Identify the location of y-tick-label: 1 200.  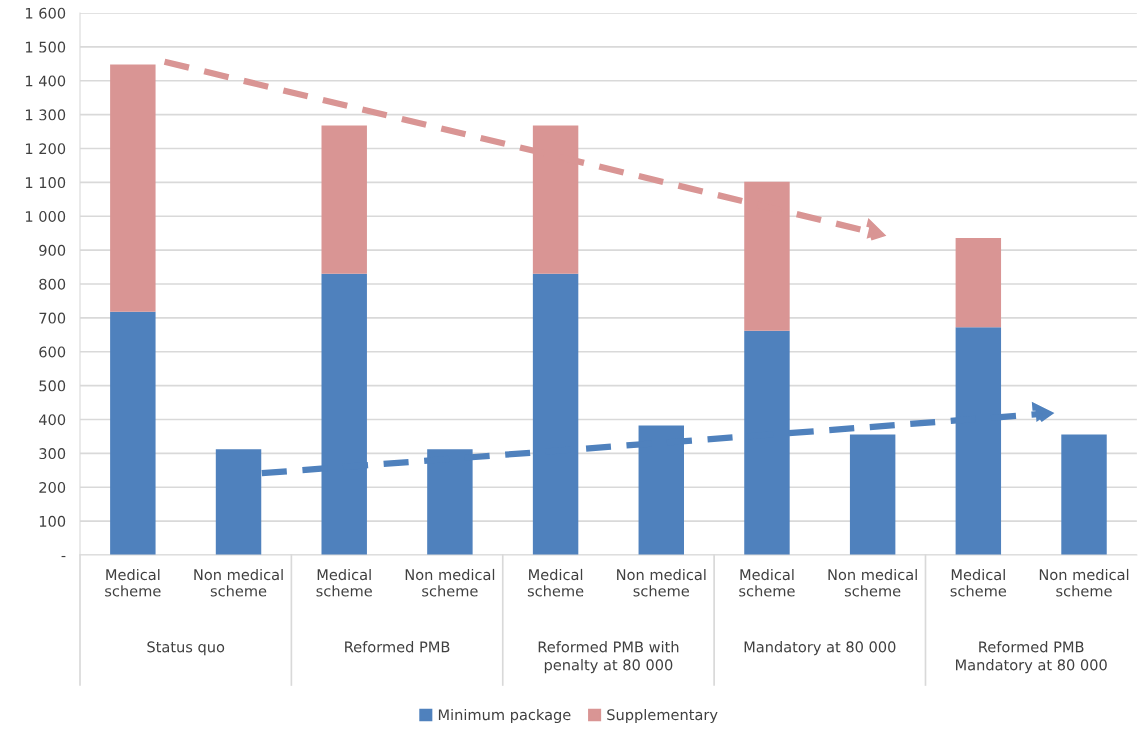
(45, 149).